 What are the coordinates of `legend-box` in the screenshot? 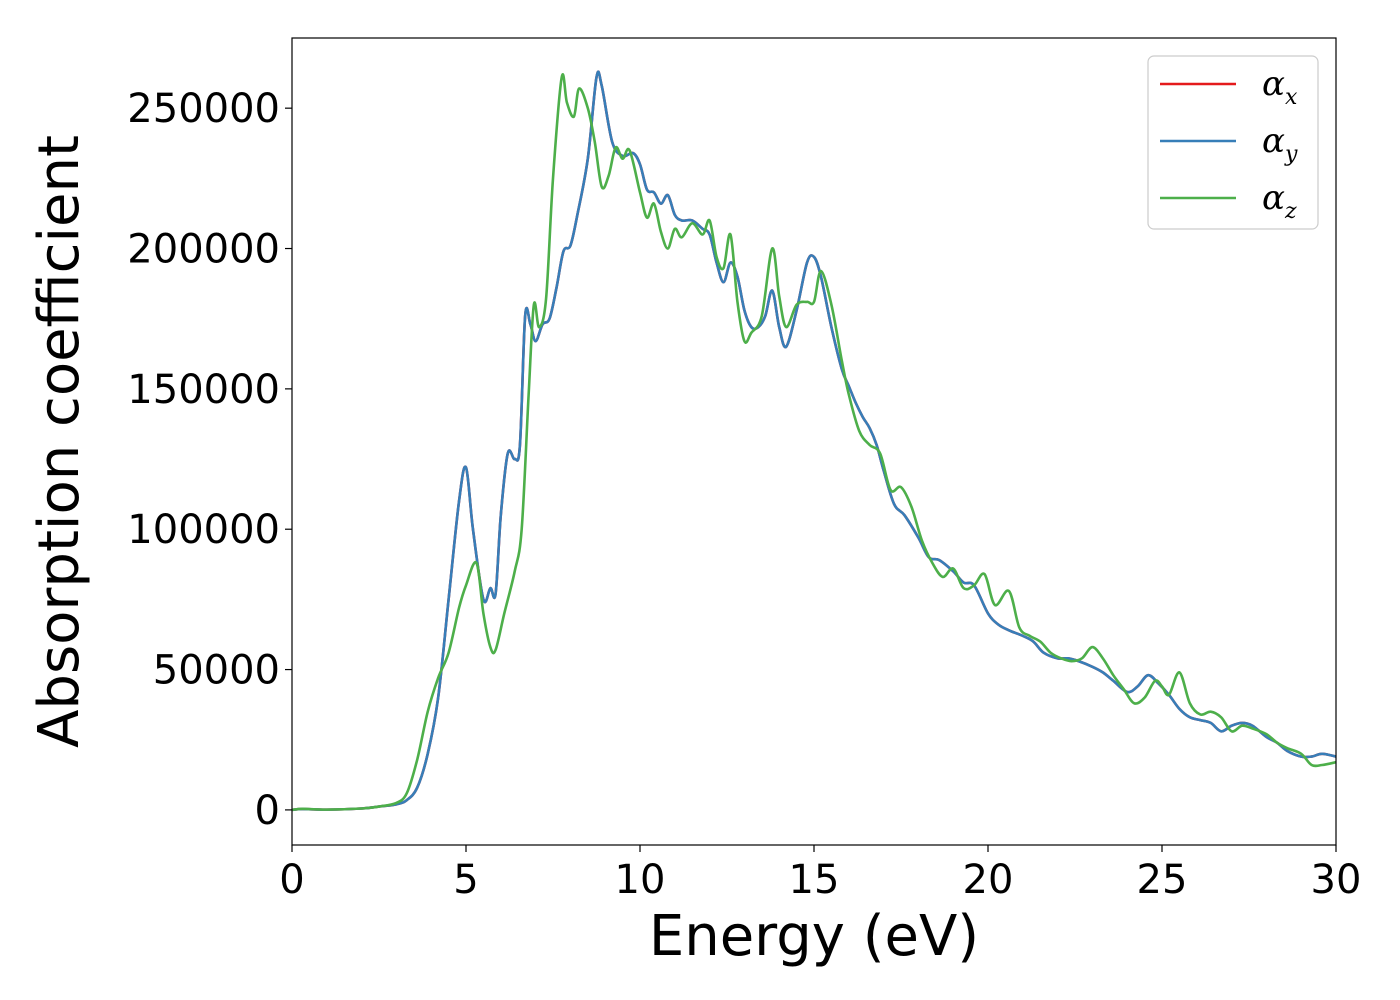 It's located at (1233, 142).